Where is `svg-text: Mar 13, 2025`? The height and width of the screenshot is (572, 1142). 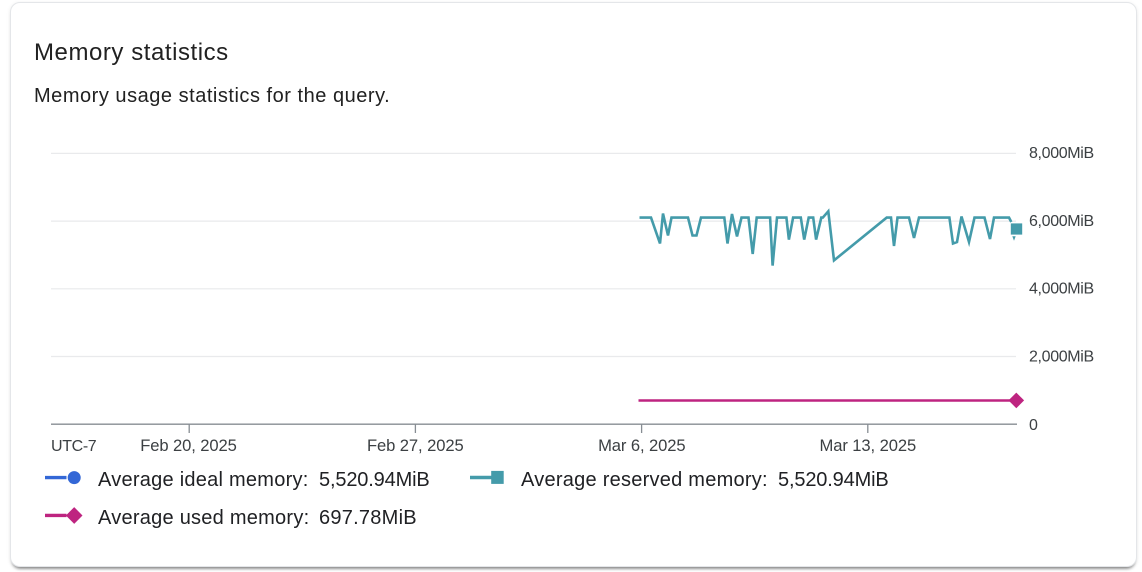 svg-text: Mar 13, 2025 is located at coordinates (868, 445).